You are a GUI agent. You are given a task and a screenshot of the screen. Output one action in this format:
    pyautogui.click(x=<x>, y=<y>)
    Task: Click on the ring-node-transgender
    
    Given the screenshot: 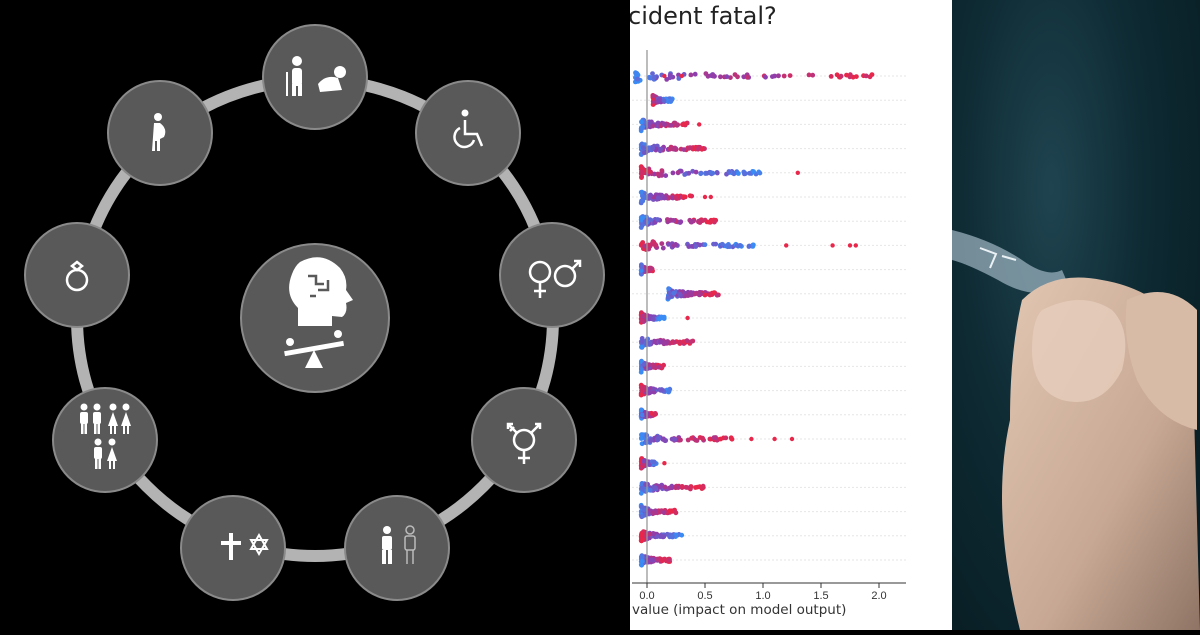 What is the action you would take?
    pyautogui.click(x=524, y=440)
    